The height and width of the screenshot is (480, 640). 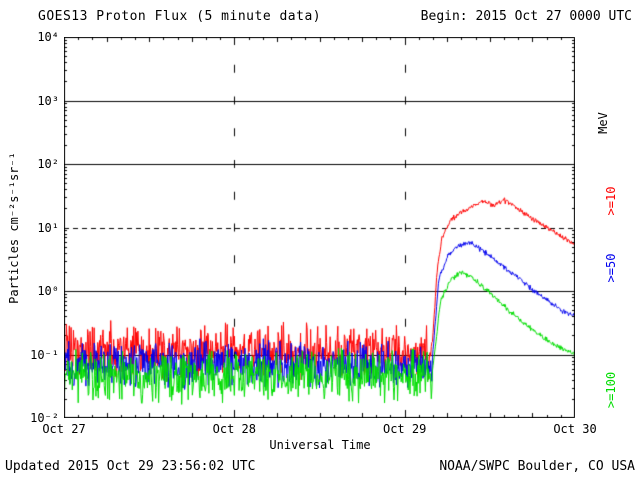 I want to click on series-label-MeV: MeV, so click(x=603, y=123).